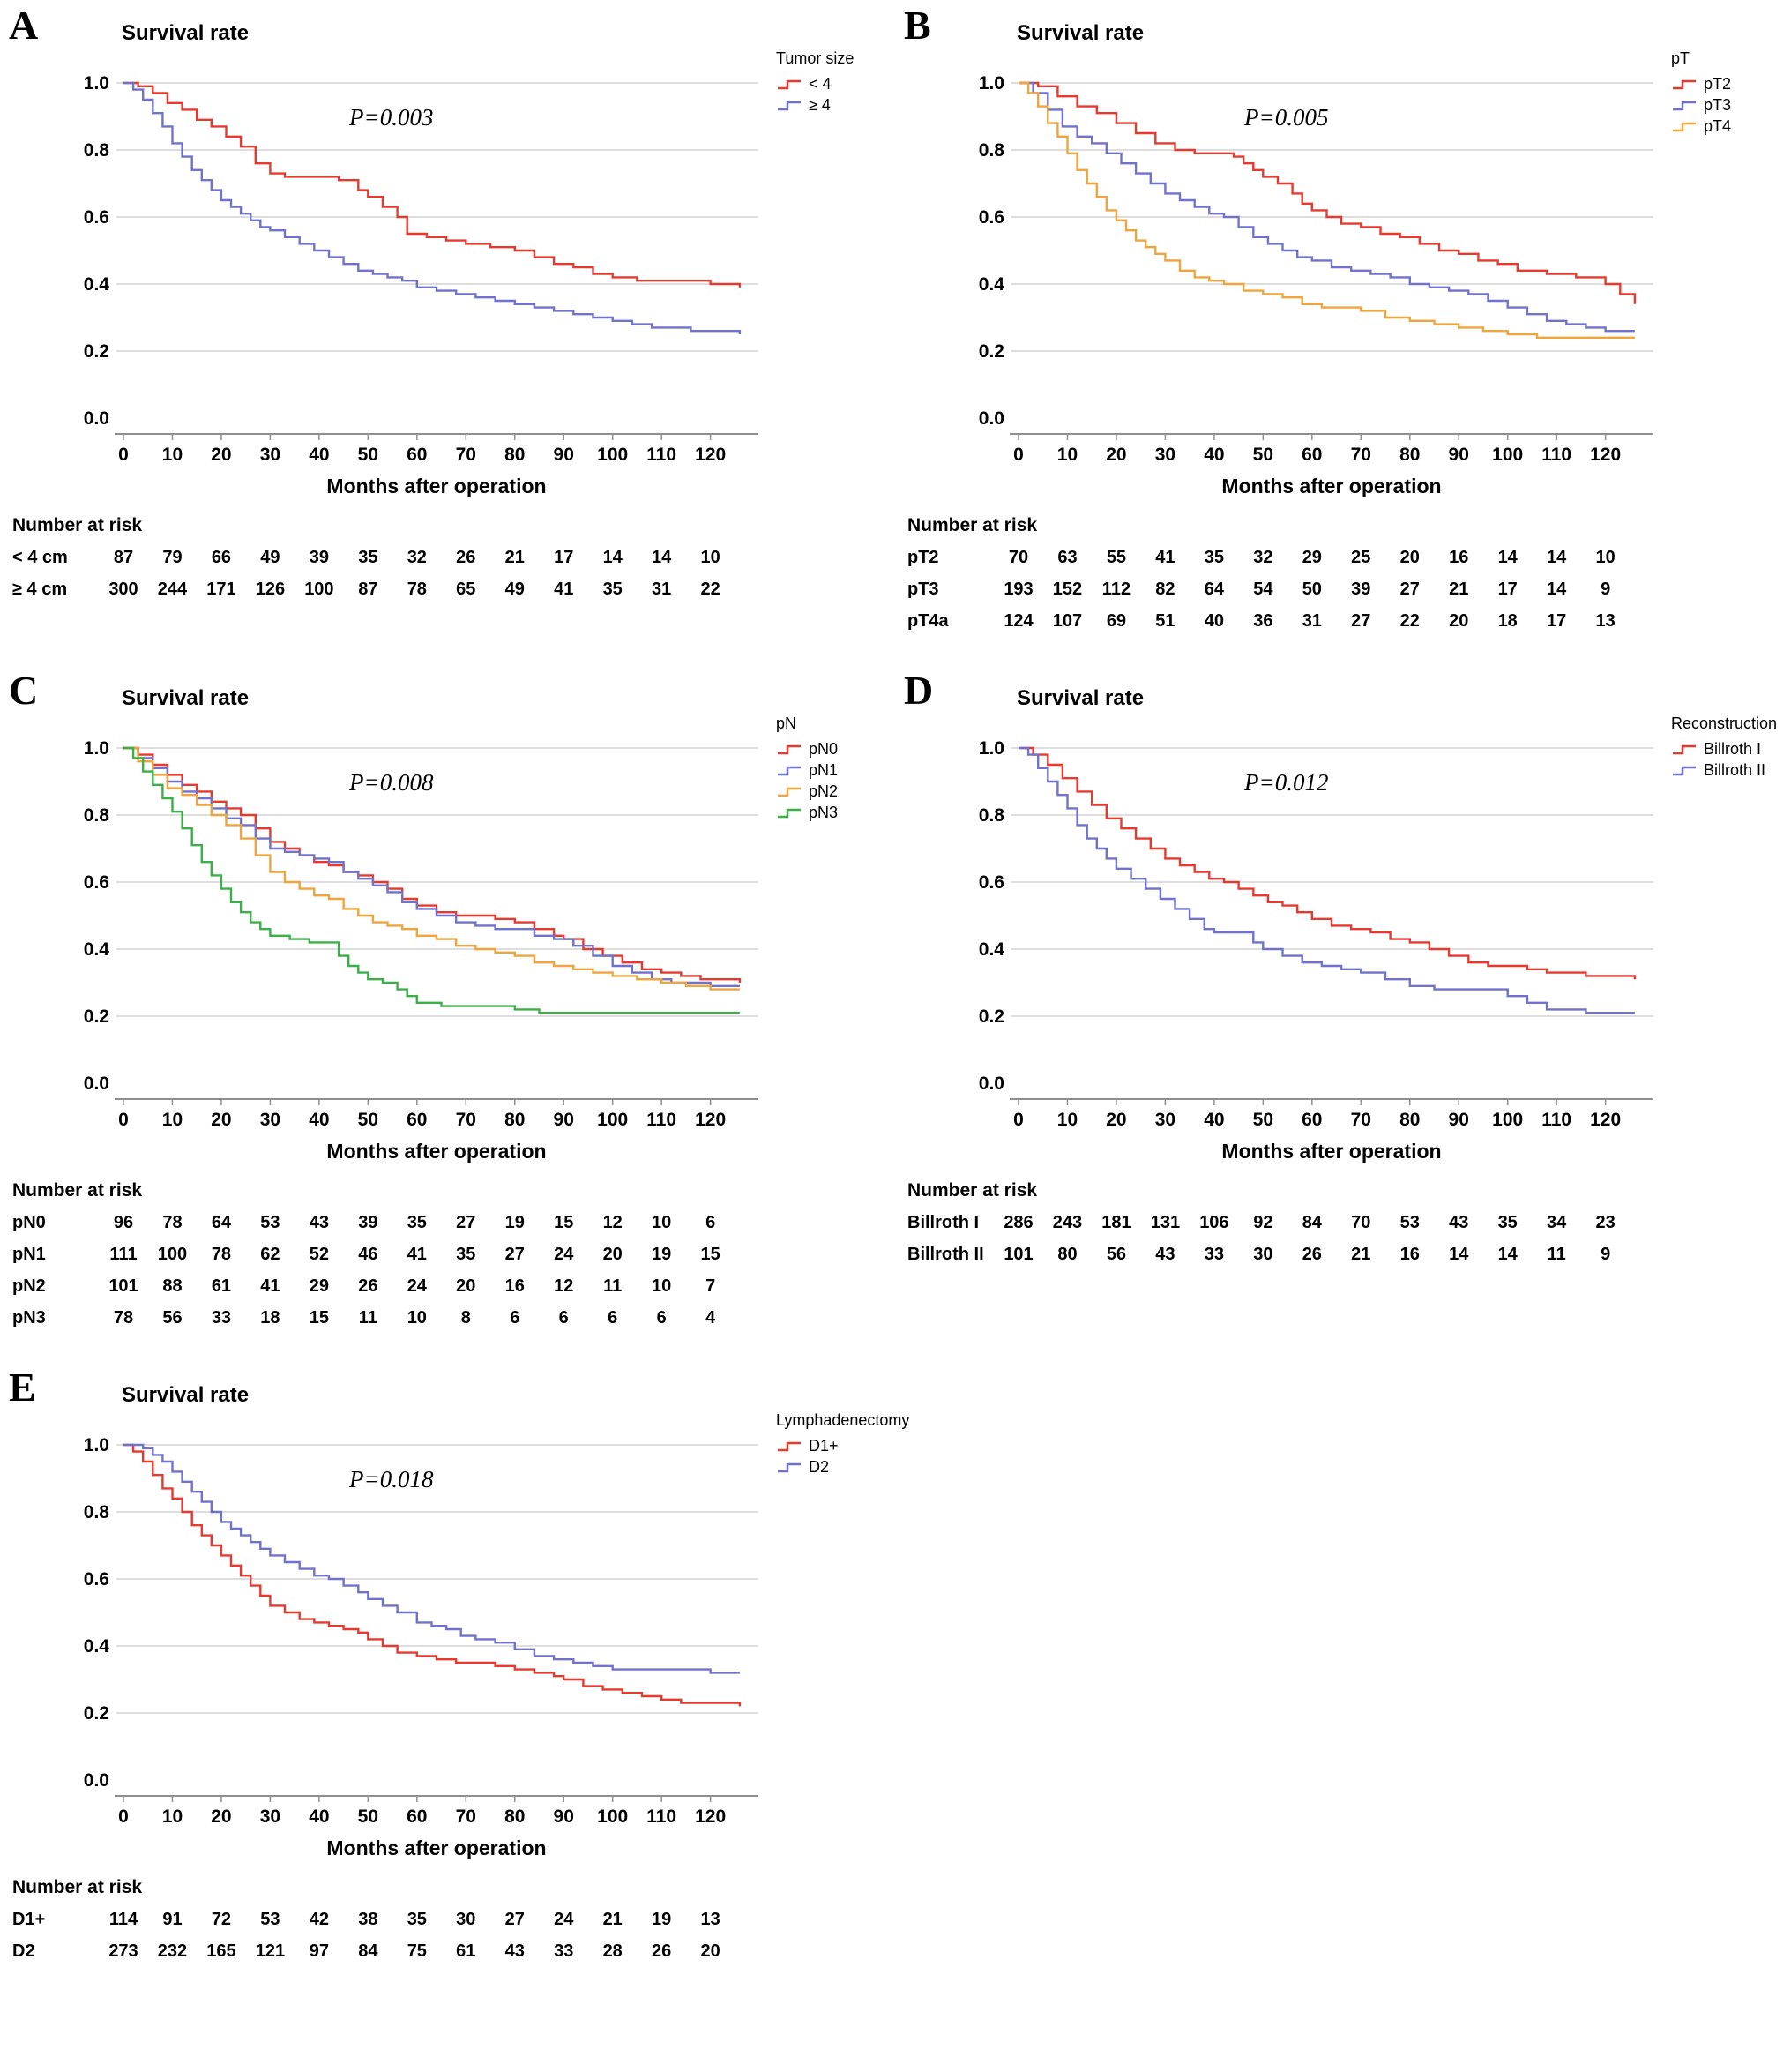  What do you see at coordinates (928, 621) in the screenshot?
I see `risk-row-label: pT4a` at bounding box center [928, 621].